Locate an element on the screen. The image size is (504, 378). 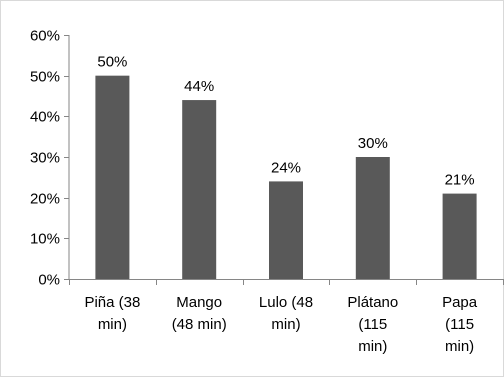
category-label: Lulo (48 min) is located at coordinates (286, 313).